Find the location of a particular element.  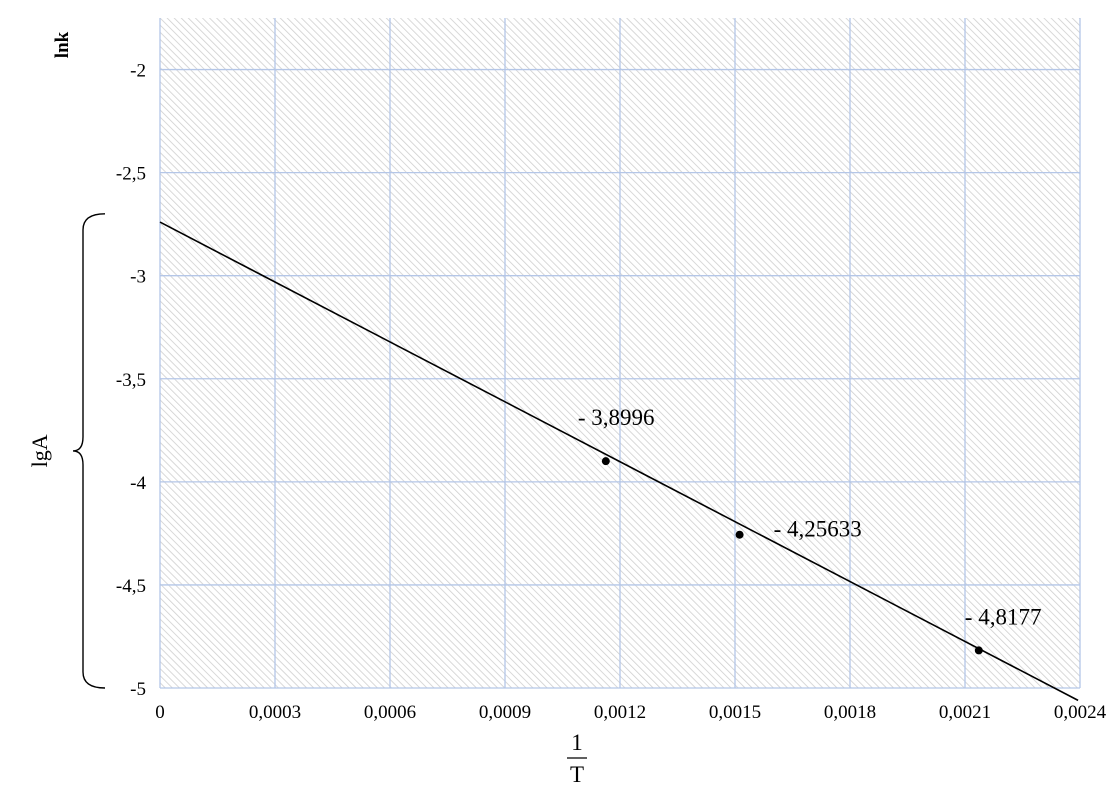

x-tick-label: 0,0006 is located at coordinates (390, 712).